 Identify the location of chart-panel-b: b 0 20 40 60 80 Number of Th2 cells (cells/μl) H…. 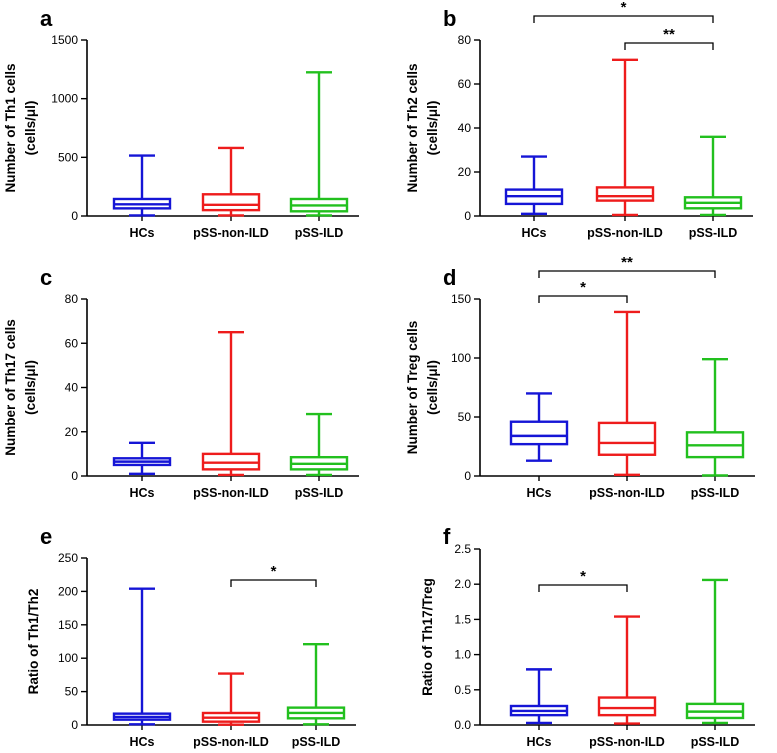
(579, 120).